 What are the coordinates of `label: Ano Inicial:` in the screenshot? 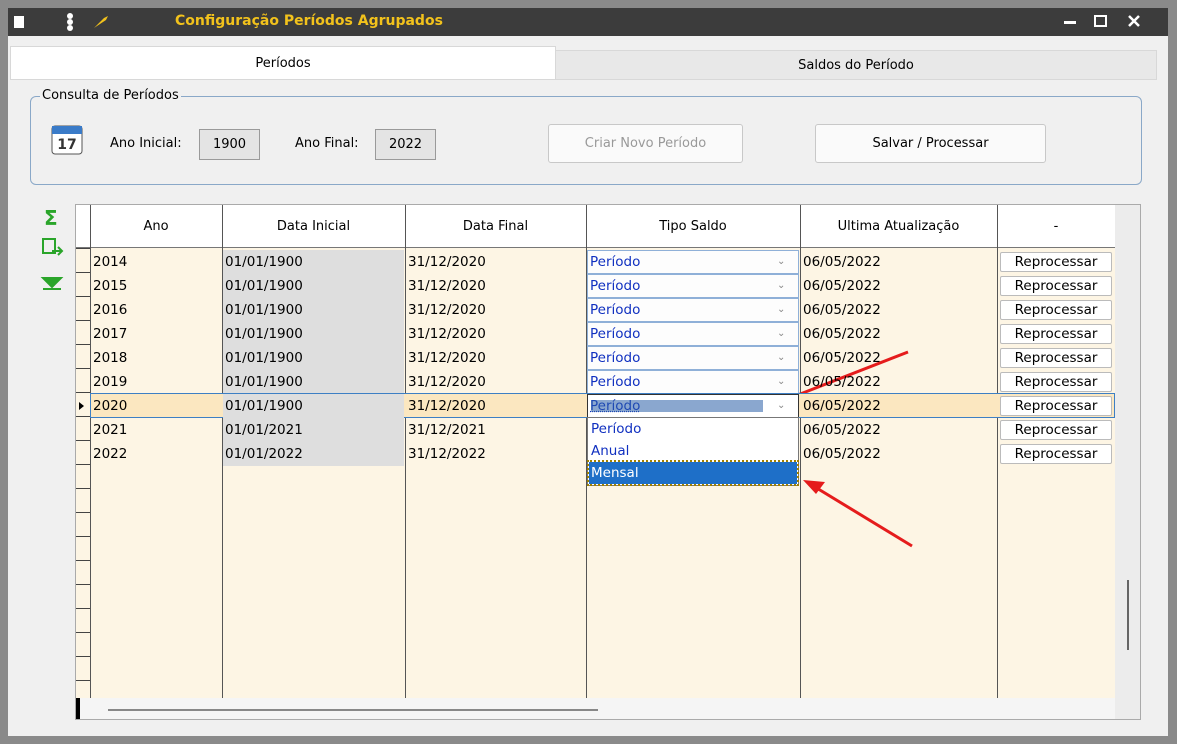 It's located at (146, 143).